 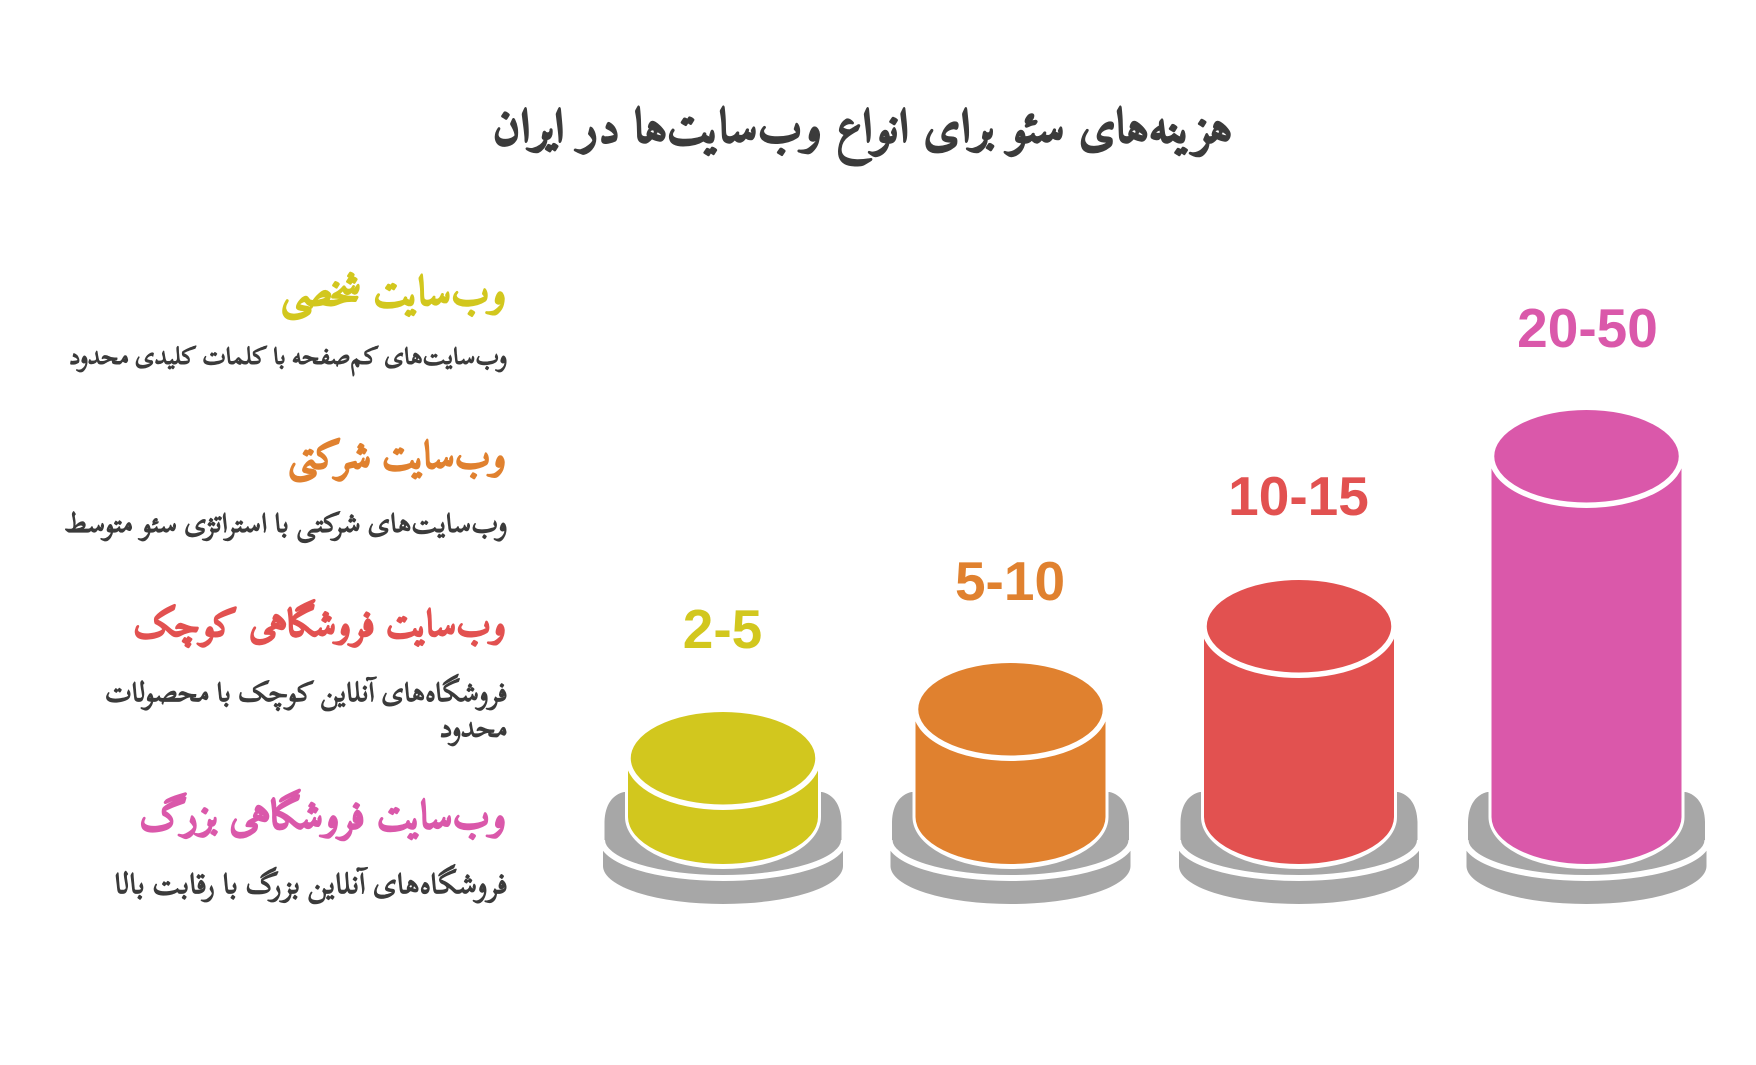 What do you see at coordinates (1298, 496) in the screenshot?
I see `svg-text: 10-15` at bounding box center [1298, 496].